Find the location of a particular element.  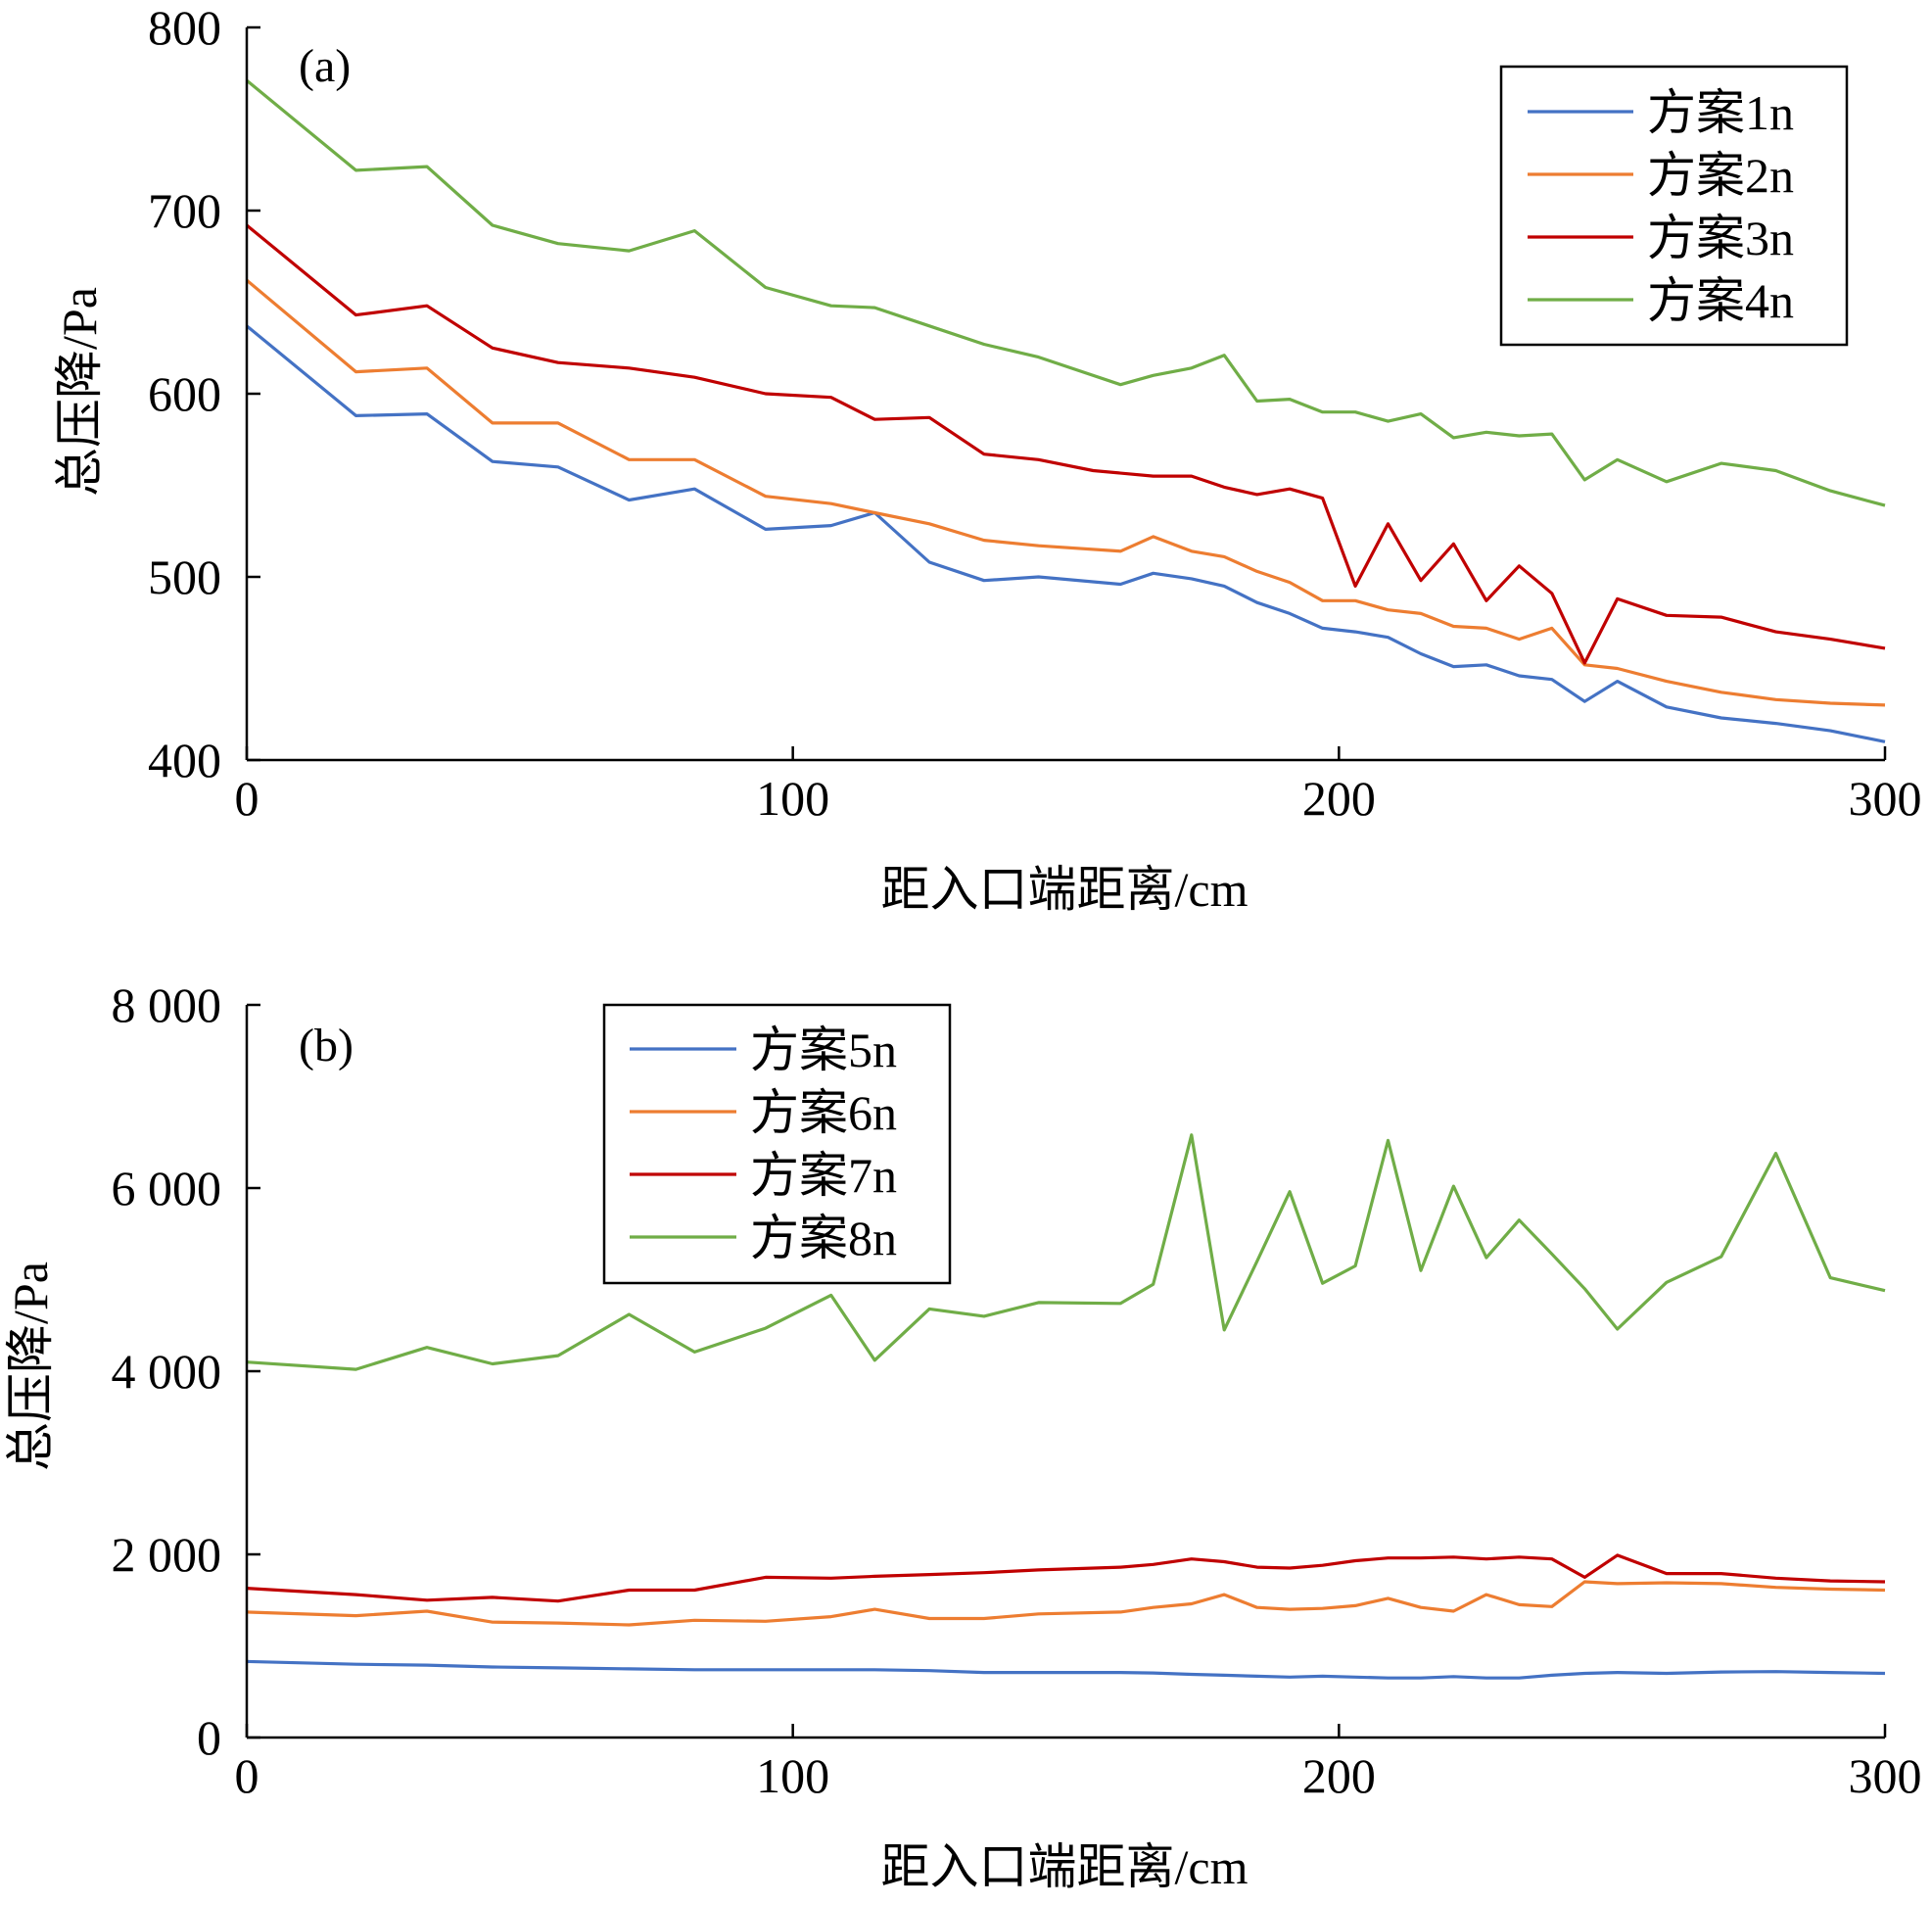

y-tick-label: 600 is located at coordinates (185, 394).